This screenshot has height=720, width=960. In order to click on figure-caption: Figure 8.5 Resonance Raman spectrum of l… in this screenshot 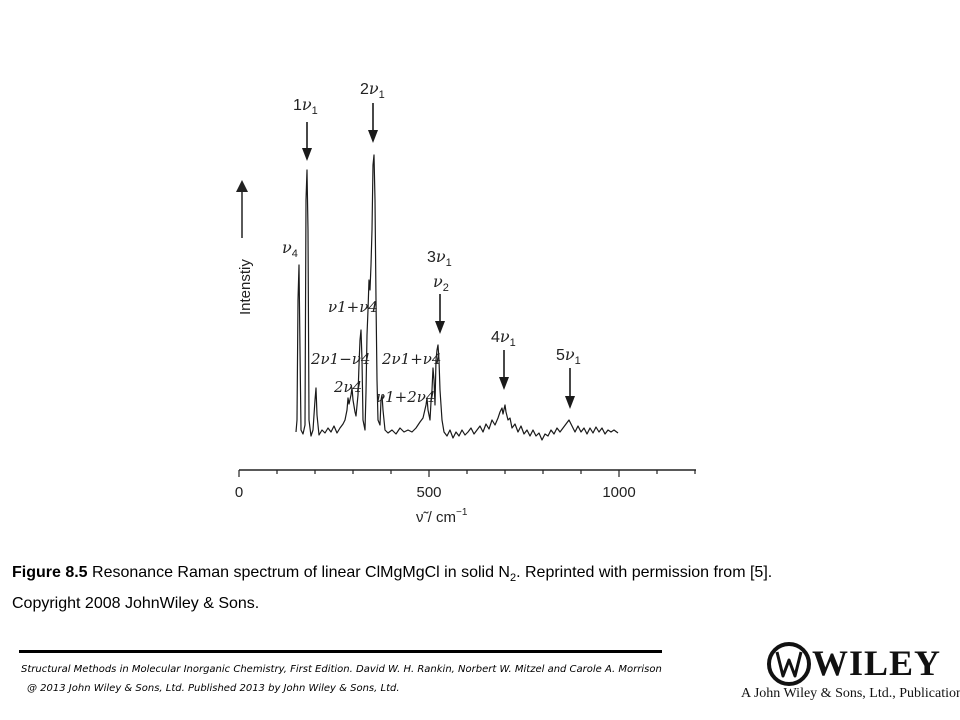, I will do `click(477, 588)`.